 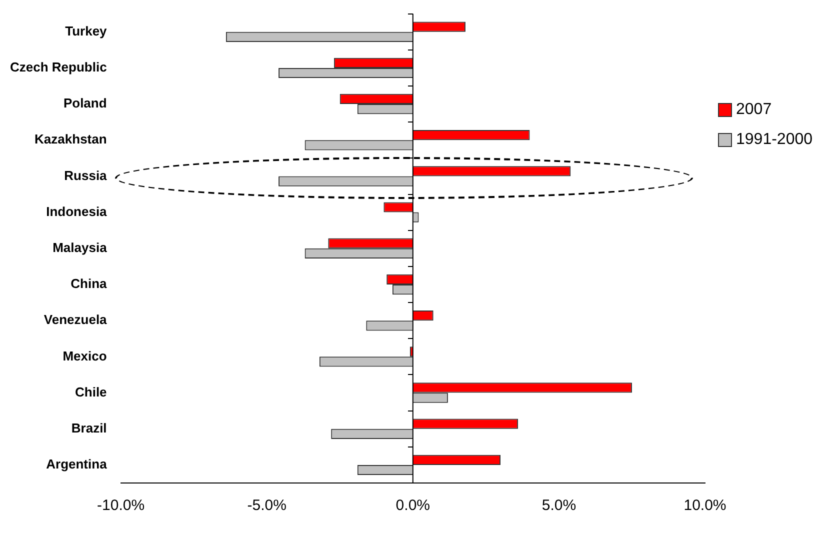 What do you see at coordinates (86, 30) in the screenshot?
I see `y-tick-label: Turkey` at bounding box center [86, 30].